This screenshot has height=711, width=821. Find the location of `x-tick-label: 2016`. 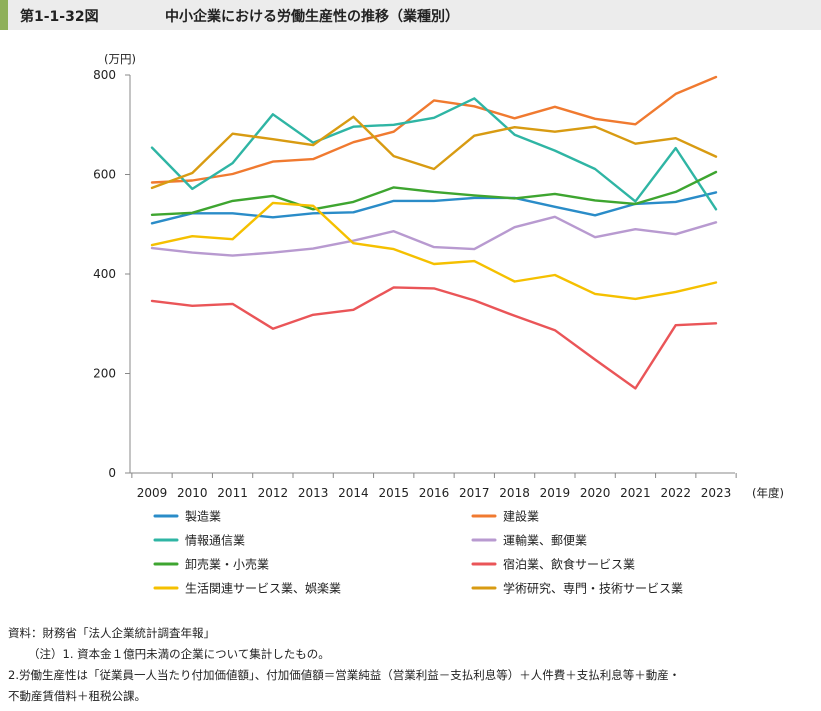

x-tick-label: 2016 is located at coordinates (434, 493).